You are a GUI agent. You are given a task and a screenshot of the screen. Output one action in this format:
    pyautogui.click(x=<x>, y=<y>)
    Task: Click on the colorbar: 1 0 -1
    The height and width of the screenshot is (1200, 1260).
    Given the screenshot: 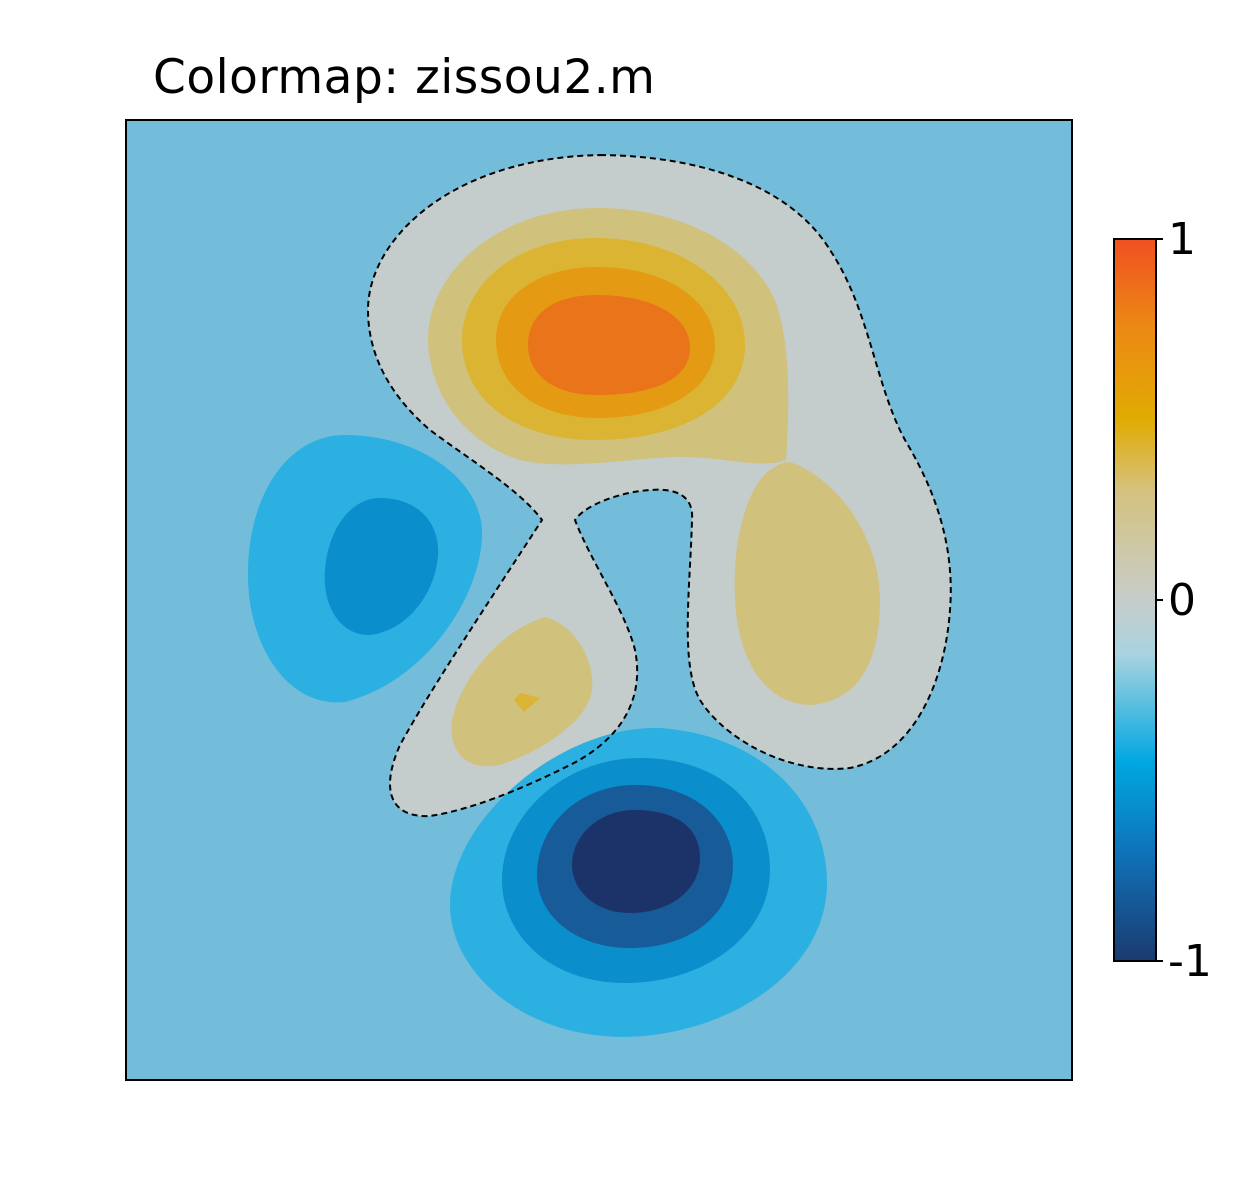 What is the action you would take?
    pyautogui.click(x=1162, y=600)
    